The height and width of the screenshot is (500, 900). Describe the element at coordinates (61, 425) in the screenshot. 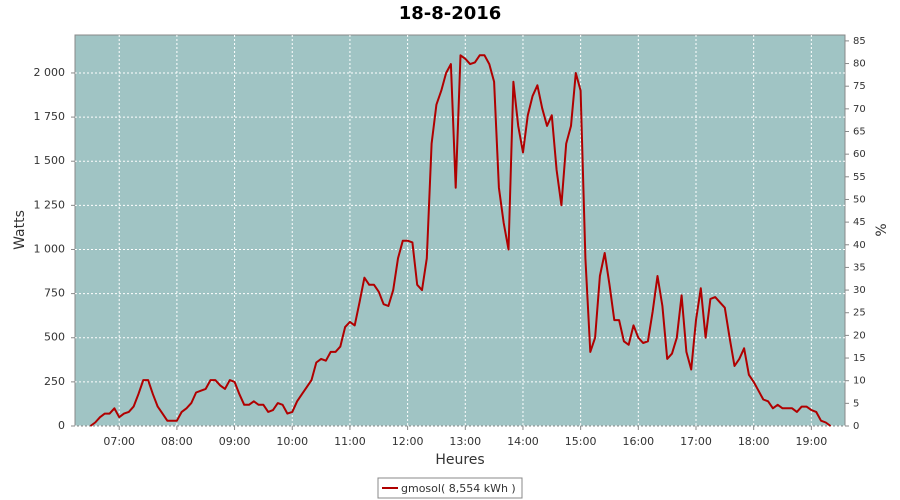

I see `y-tick-label: 0` at that location.